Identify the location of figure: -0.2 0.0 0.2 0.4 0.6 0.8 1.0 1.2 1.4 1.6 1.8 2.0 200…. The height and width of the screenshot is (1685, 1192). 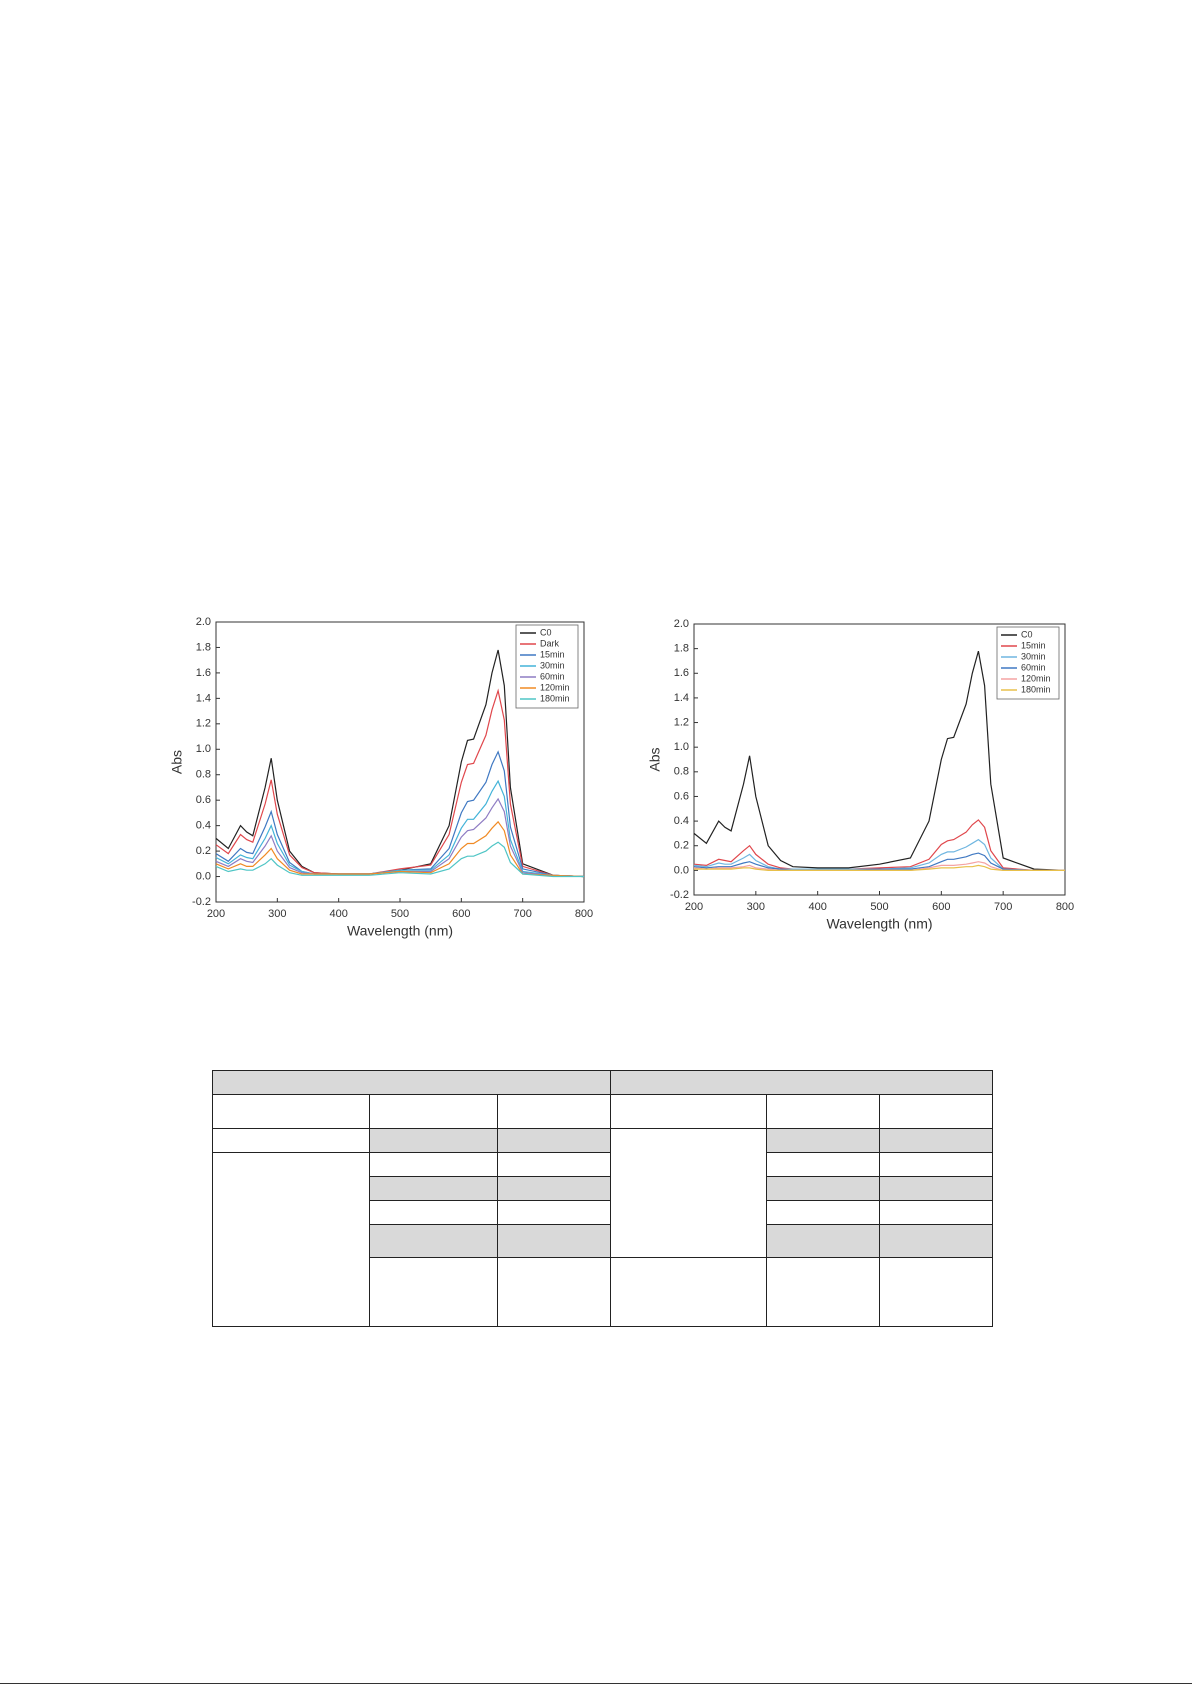
(621, 777).